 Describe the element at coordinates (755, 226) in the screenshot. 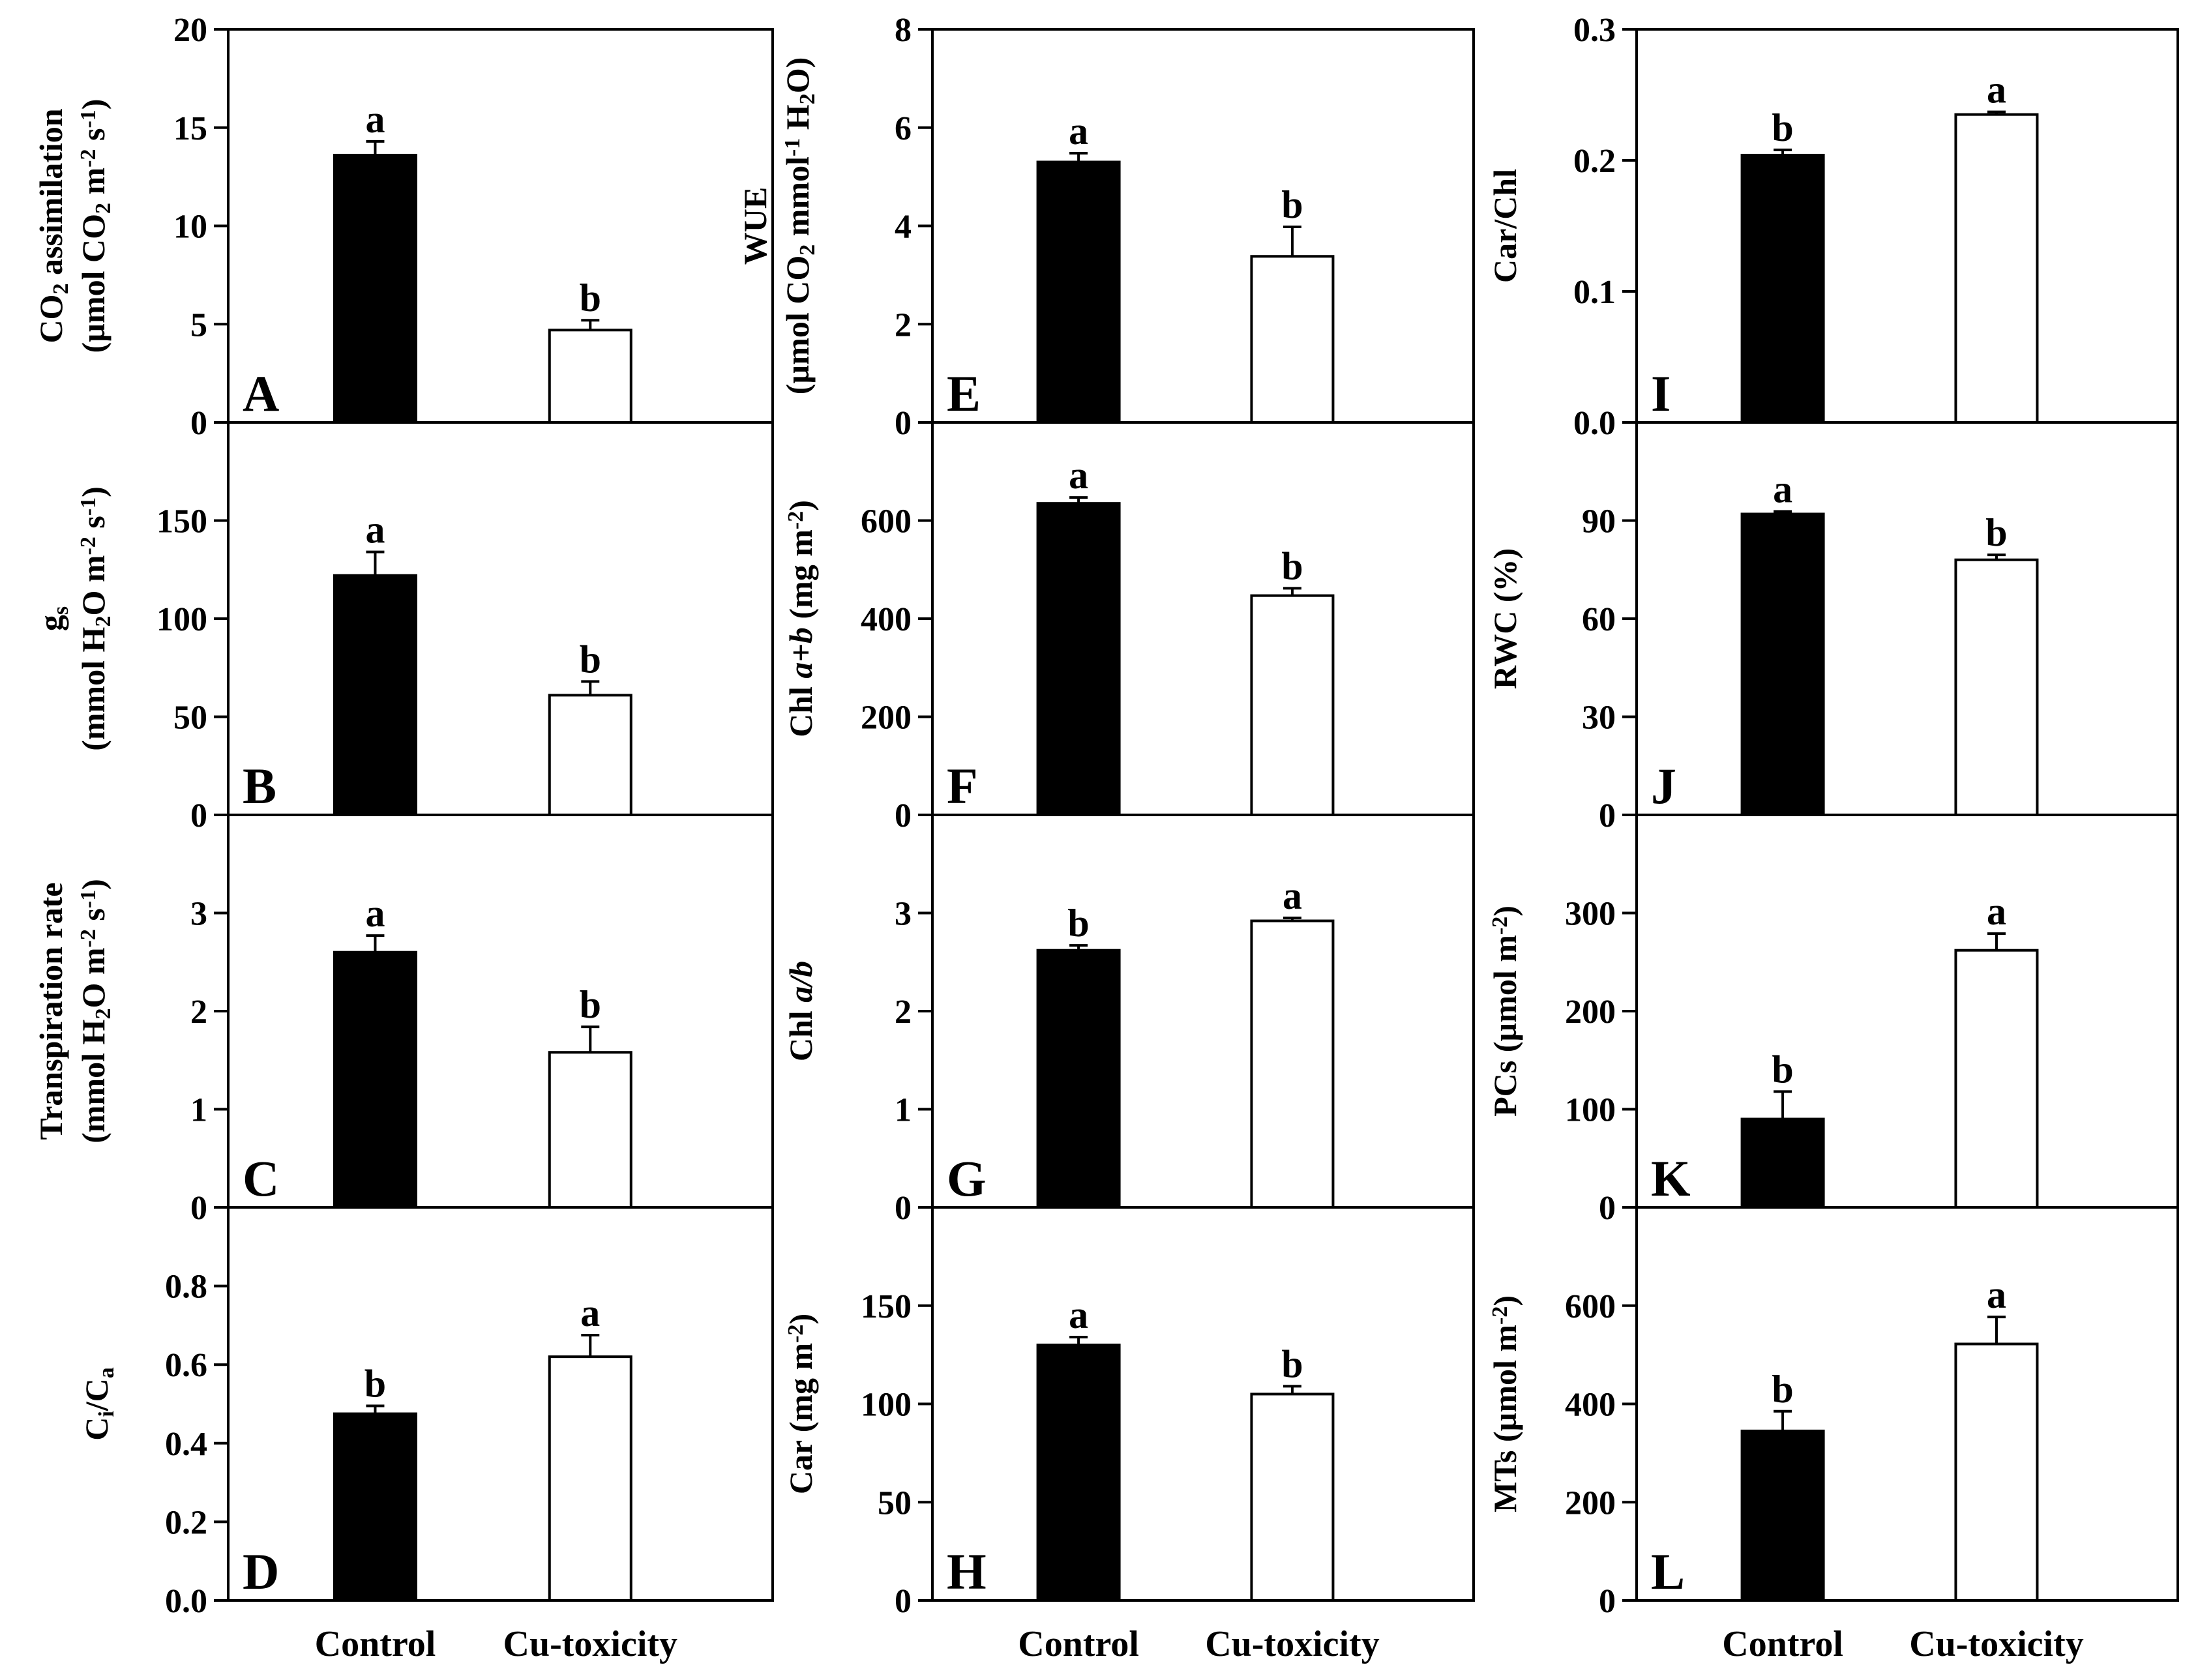

I see `y-axis-label-e: WUE` at that location.